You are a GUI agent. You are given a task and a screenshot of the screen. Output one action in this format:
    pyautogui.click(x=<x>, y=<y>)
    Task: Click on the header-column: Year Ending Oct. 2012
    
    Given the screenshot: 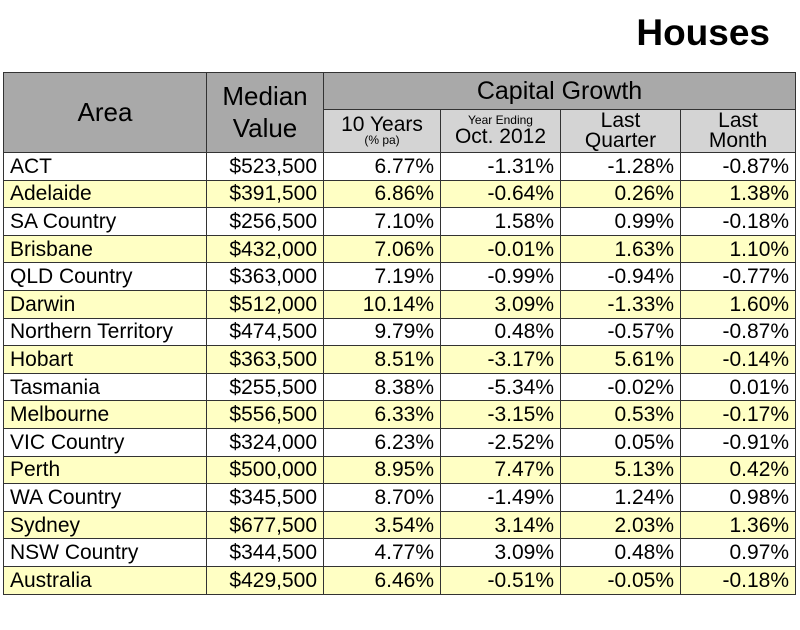 What is the action you would take?
    pyautogui.click(x=500, y=131)
    